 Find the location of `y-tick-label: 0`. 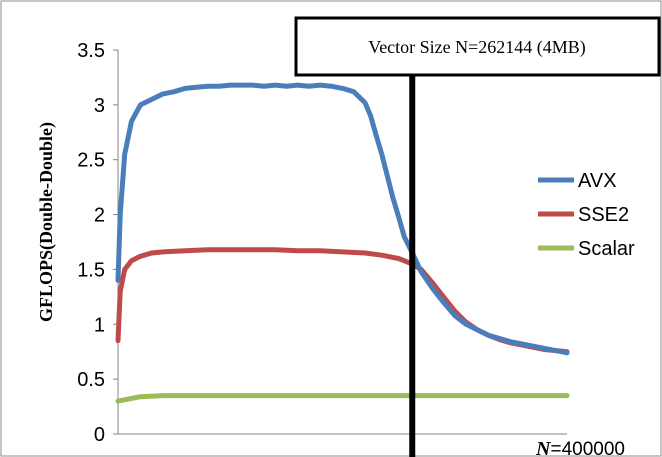

y-tick-label: 0 is located at coordinates (99, 435).